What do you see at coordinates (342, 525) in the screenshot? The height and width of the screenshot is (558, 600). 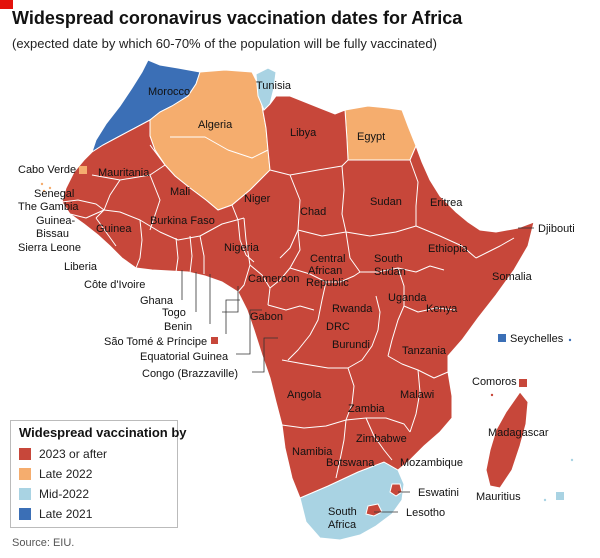 I see `label-south-africa-2: Africa` at bounding box center [342, 525].